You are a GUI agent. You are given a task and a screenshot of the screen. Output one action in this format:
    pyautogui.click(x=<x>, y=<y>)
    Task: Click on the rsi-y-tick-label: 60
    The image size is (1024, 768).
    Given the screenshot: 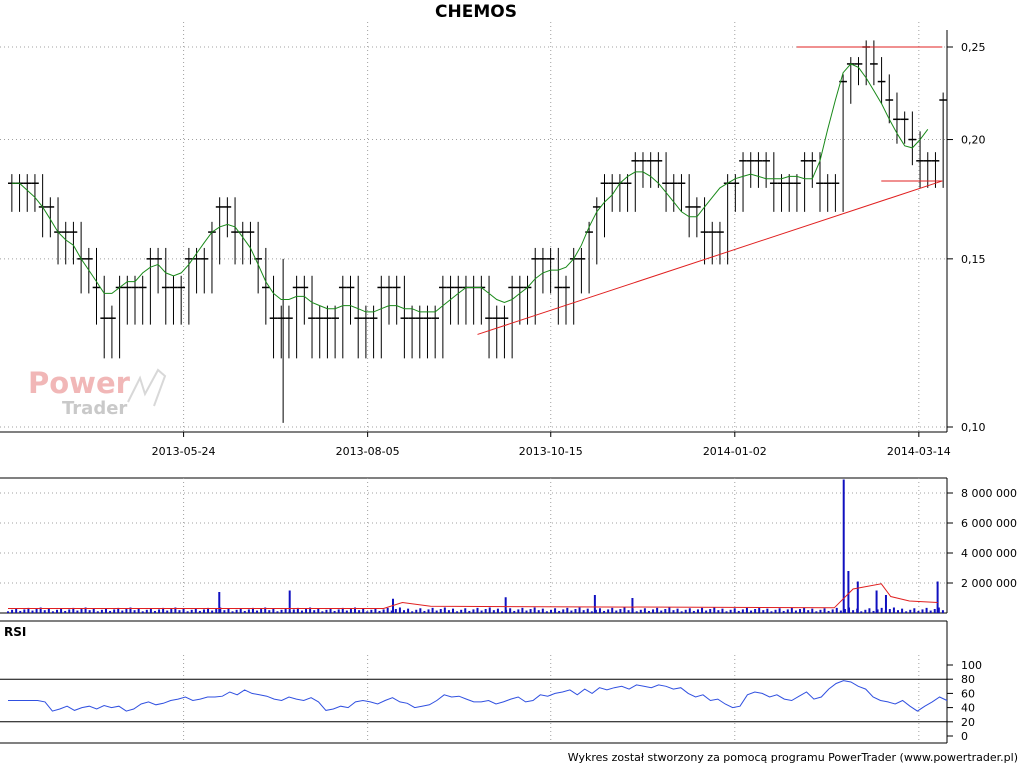 What is the action you would take?
    pyautogui.click(x=968, y=693)
    